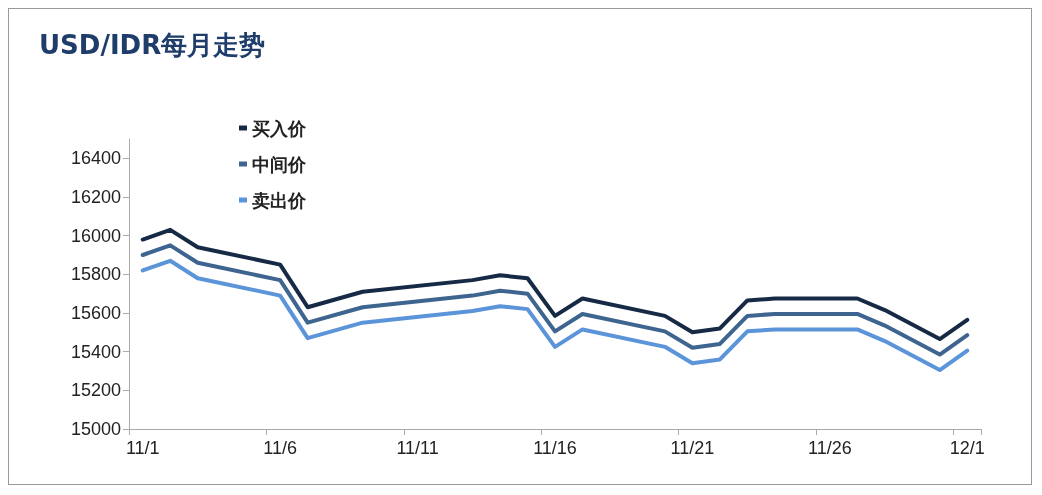  Describe the element at coordinates (95, 313) in the screenshot. I see `y-tick-label: 15600` at that location.